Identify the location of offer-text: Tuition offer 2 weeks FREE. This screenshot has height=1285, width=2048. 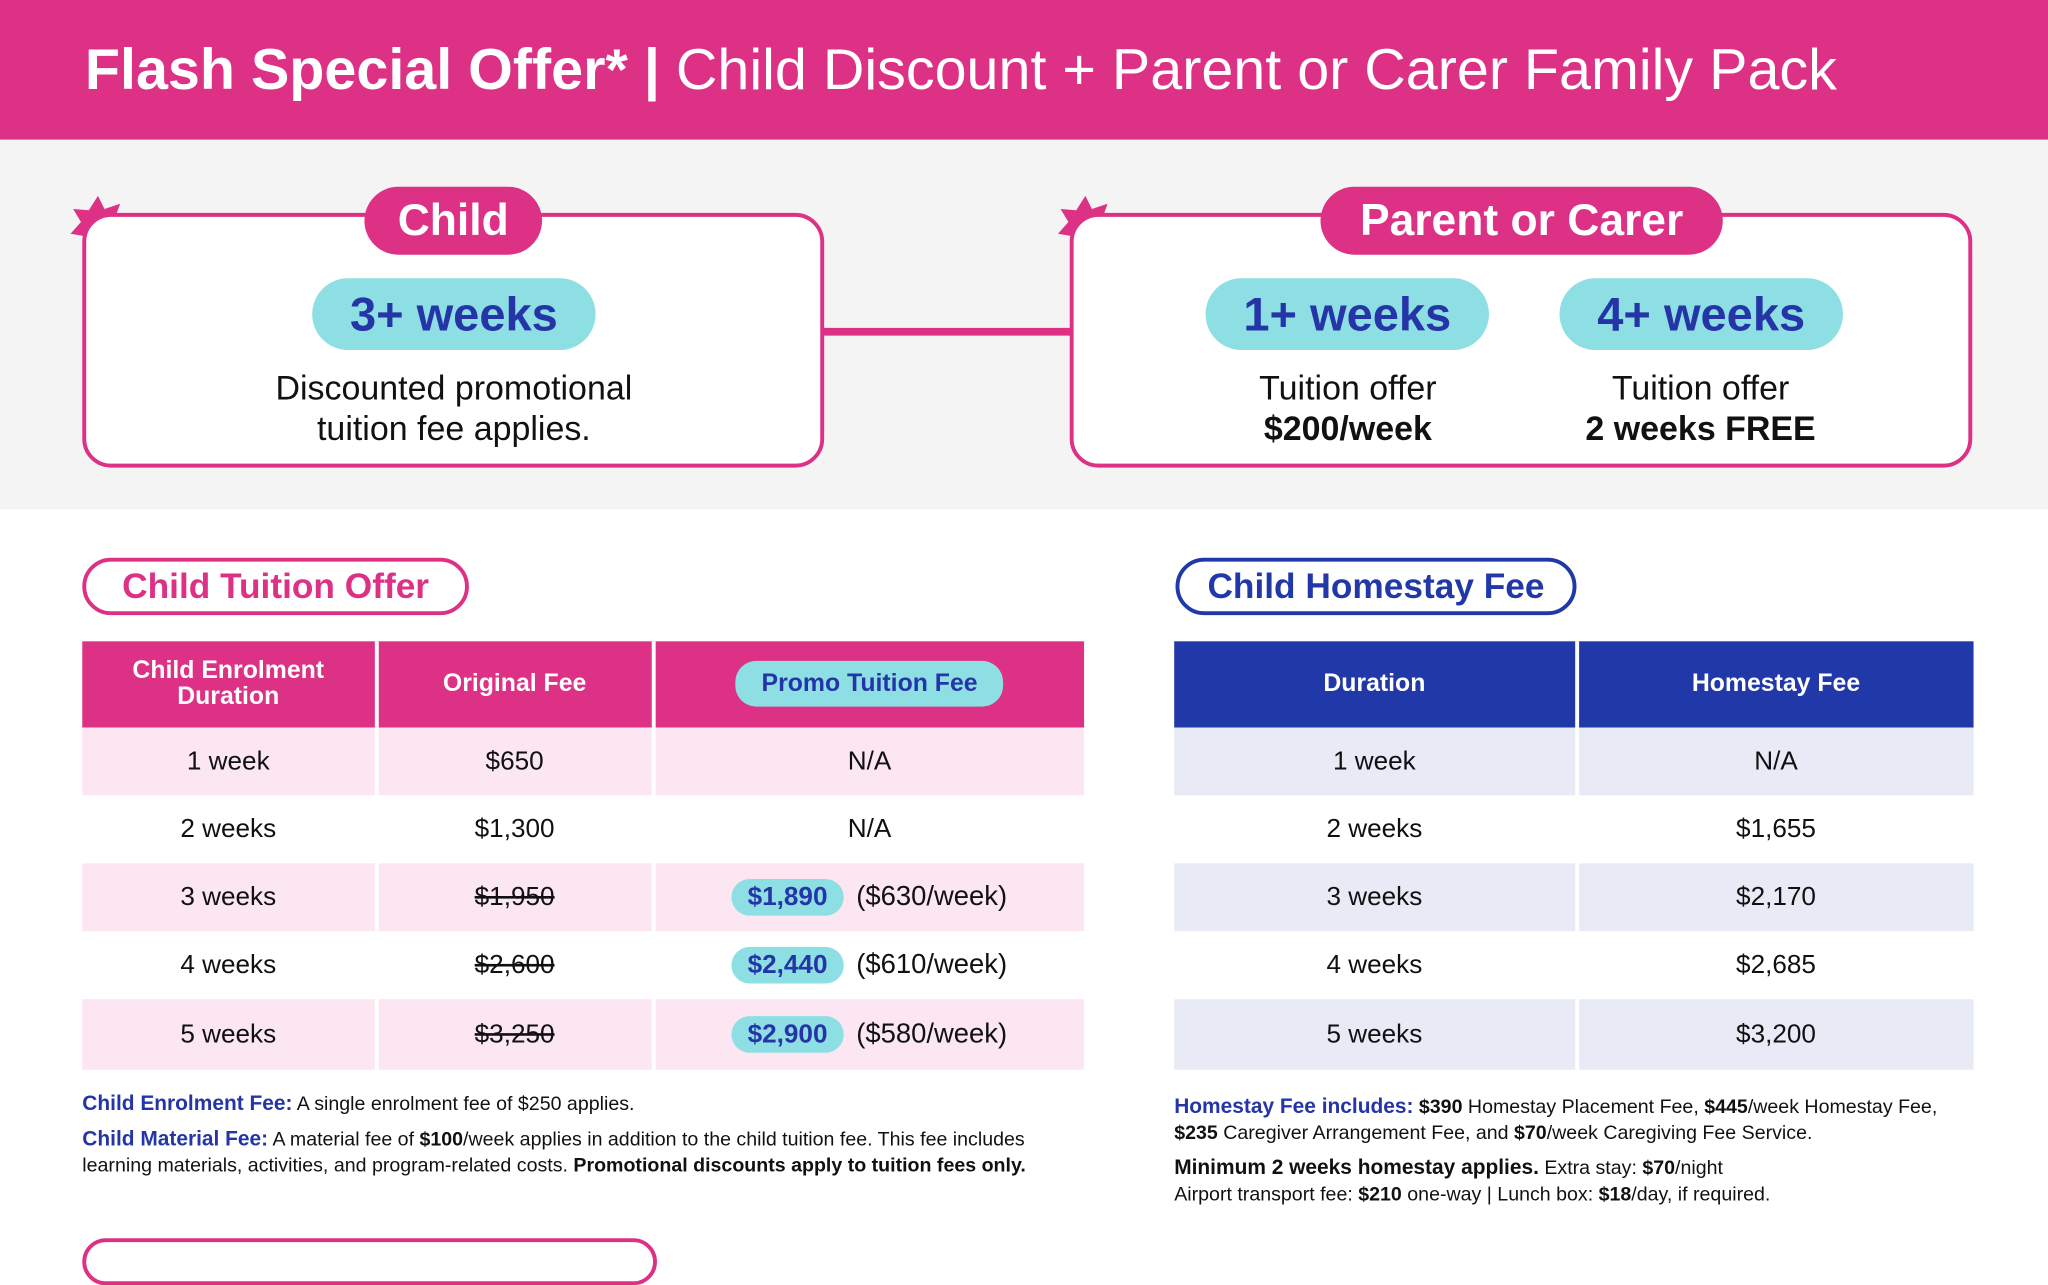
(1701, 408).